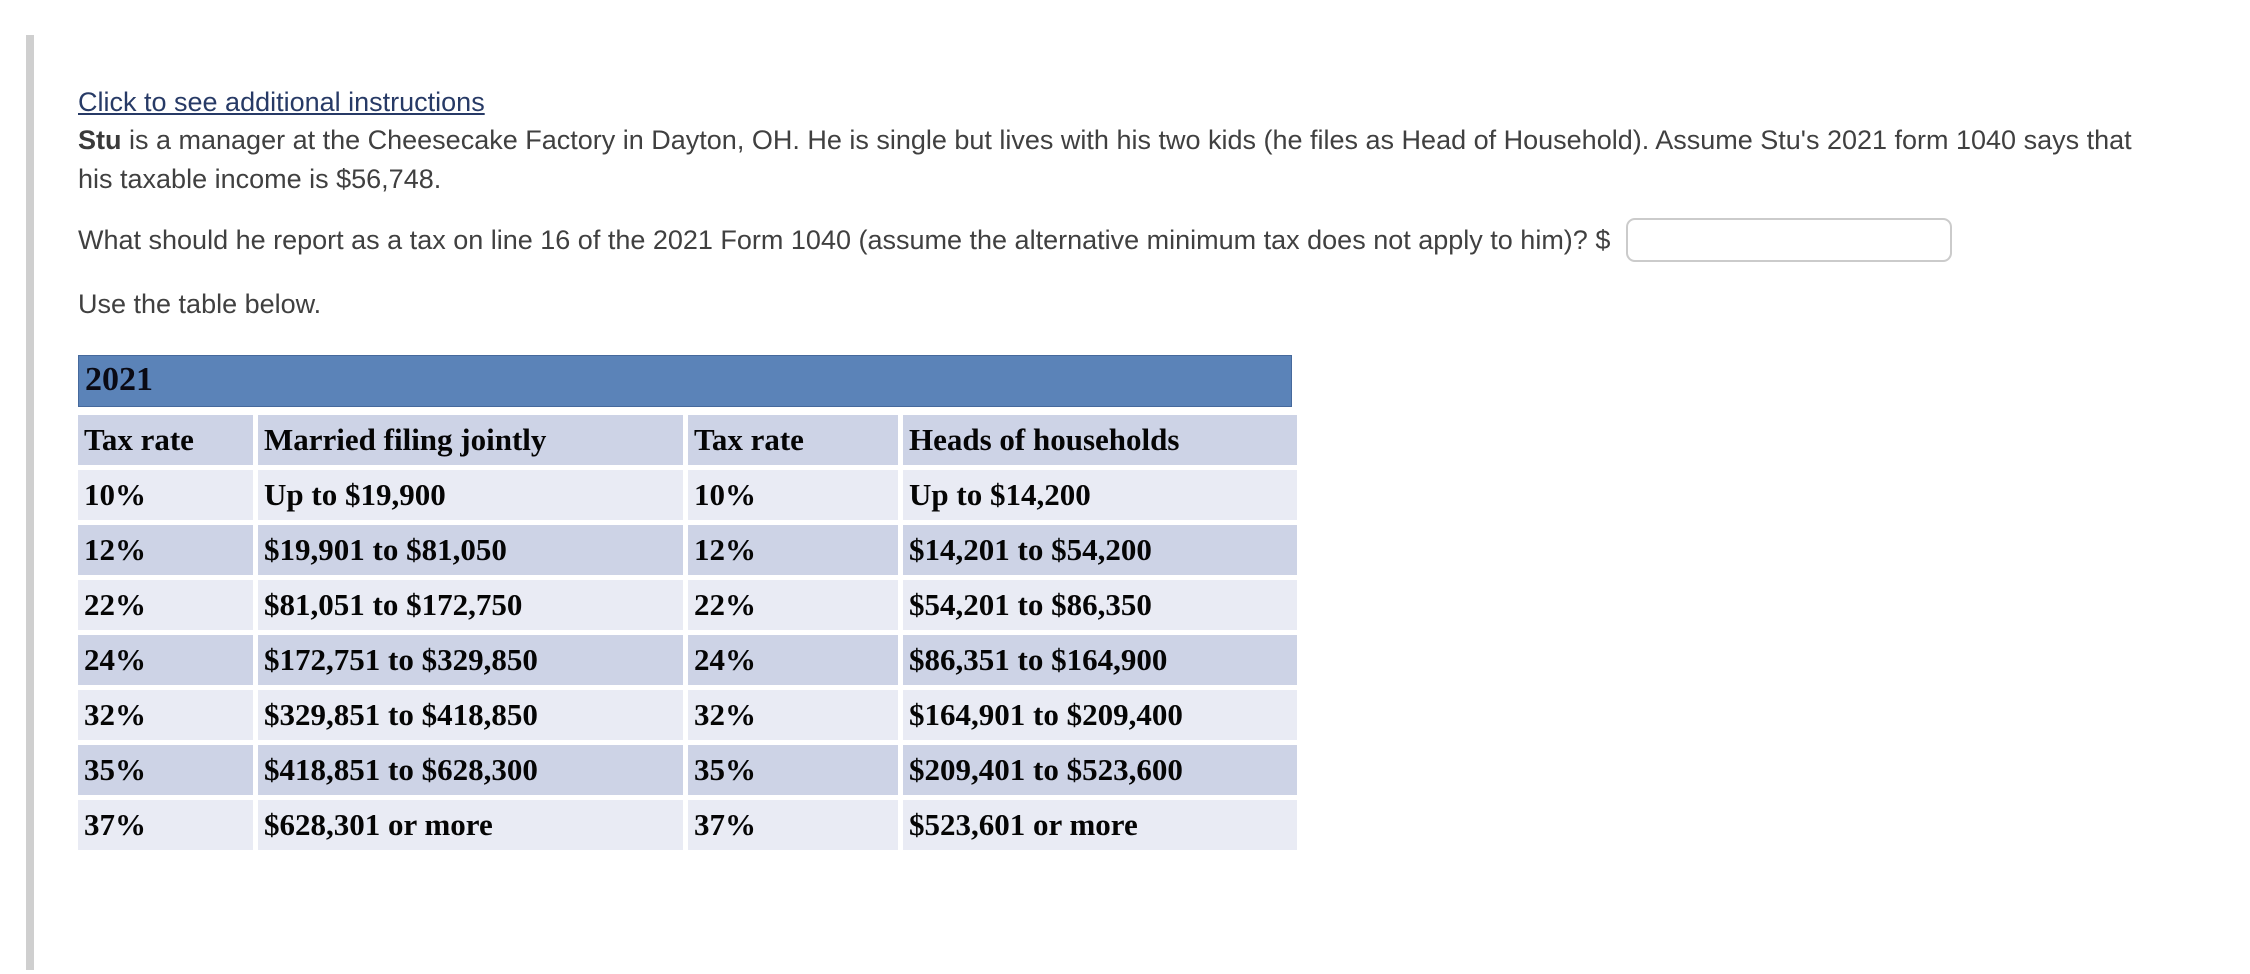 The width and height of the screenshot is (2250, 974). Describe the element at coordinates (470, 495) in the screenshot. I see `table-cell: Up to $19,900` at that location.